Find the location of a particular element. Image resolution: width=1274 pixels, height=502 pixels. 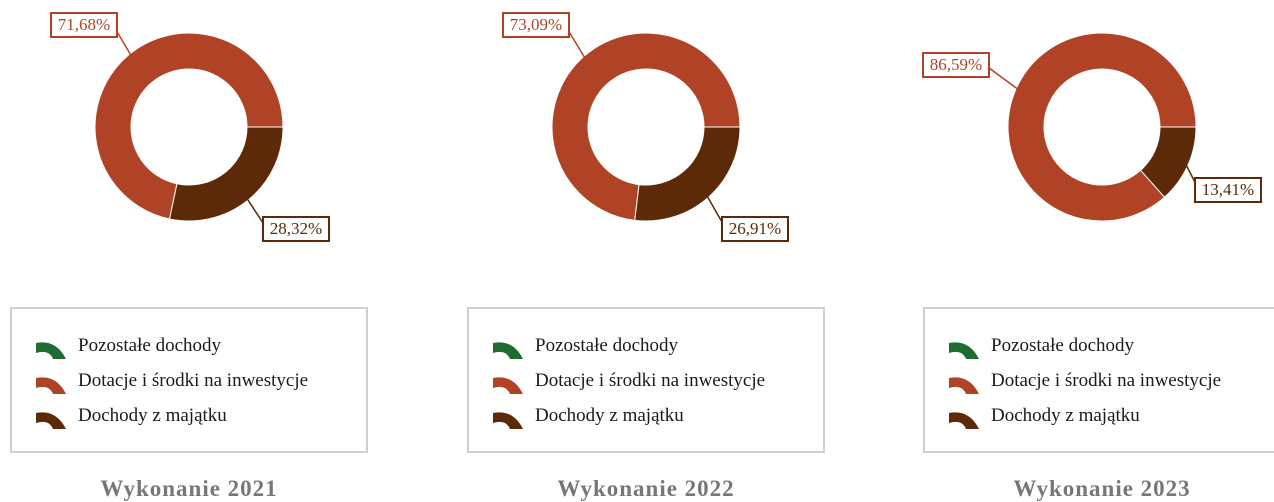

data-label: 26,91% is located at coordinates (755, 228).